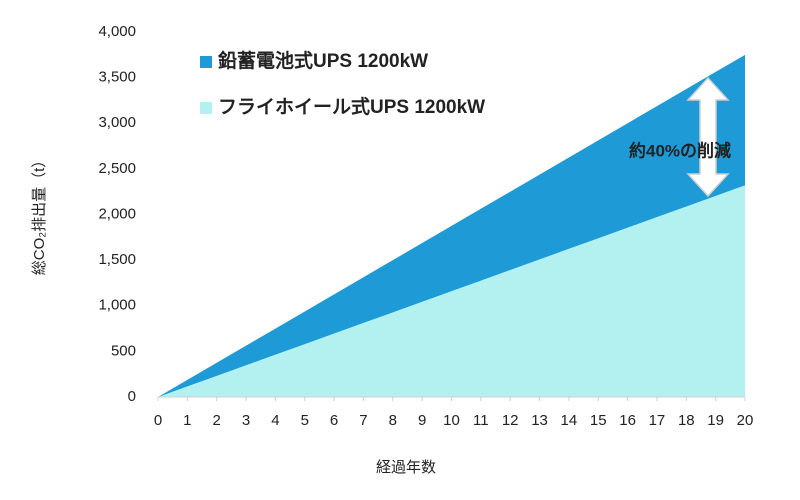  Describe the element at coordinates (334, 420) in the screenshot. I see `x-tick-label: 6` at that location.